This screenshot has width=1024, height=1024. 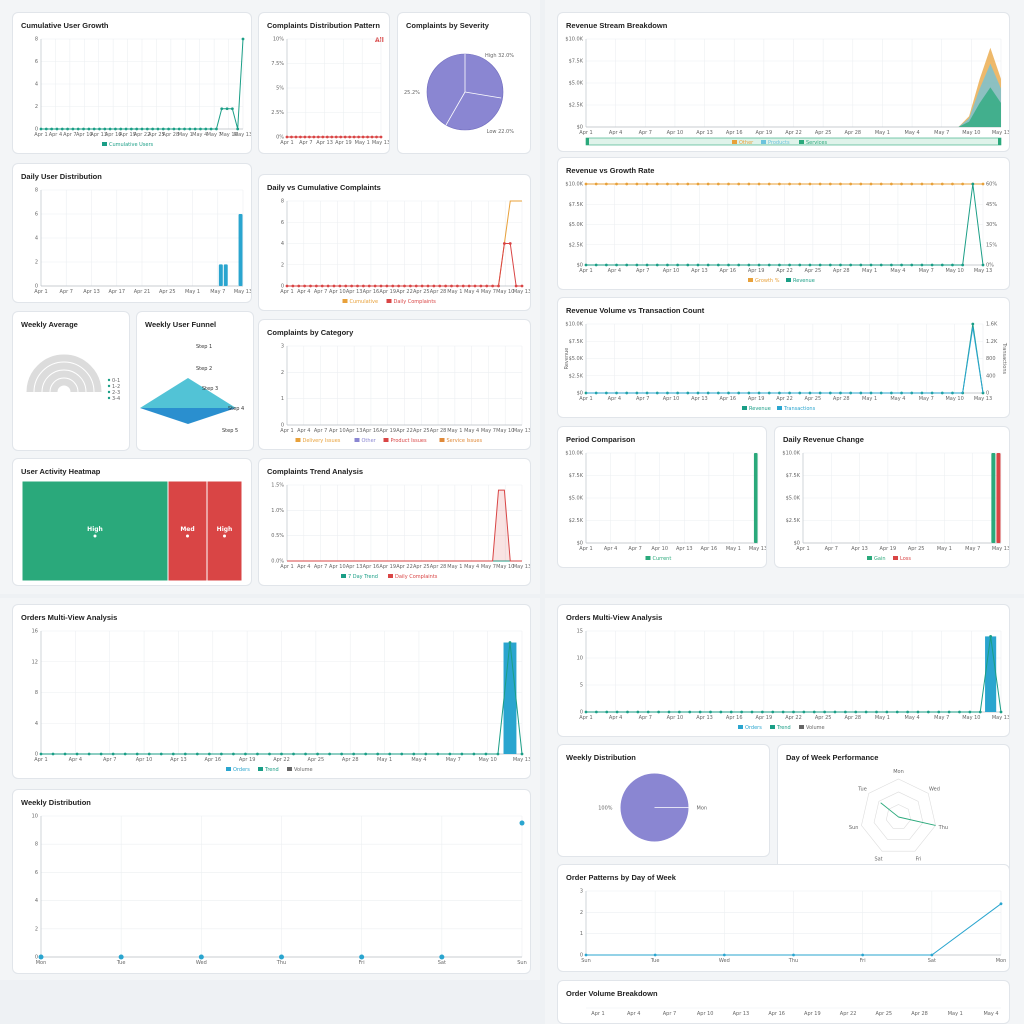 What do you see at coordinates (282, 244) in the screenshot?
I see `y-tick-label: 4` at bounding box center [282, 244].